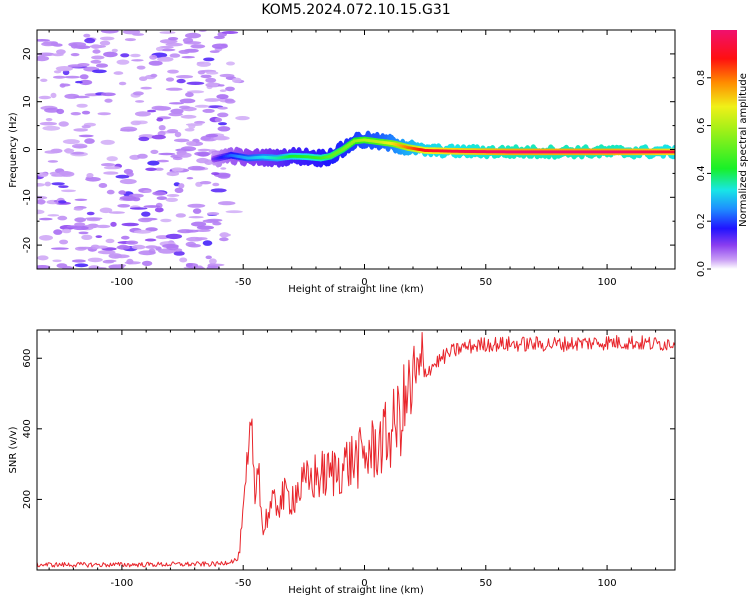 The height and width of the screenshot is (600, 750). What do you see at coordinates (355, 10) in the screenshot?
I see `chart-title: KOM5.2024.072.10.15.G31` at bounding box center [355, 10].